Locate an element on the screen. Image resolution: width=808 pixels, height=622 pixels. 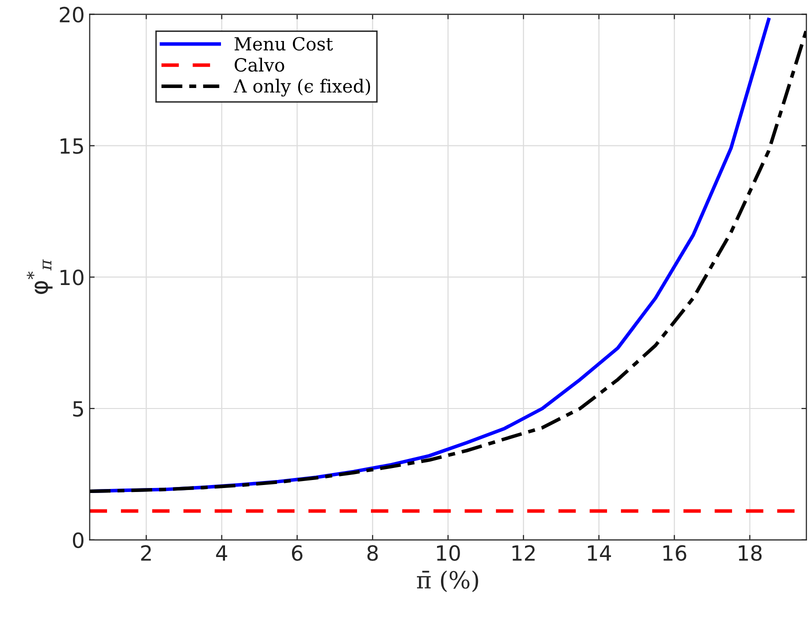
y-tick-label: 15 is located at coordinates (72, 146).